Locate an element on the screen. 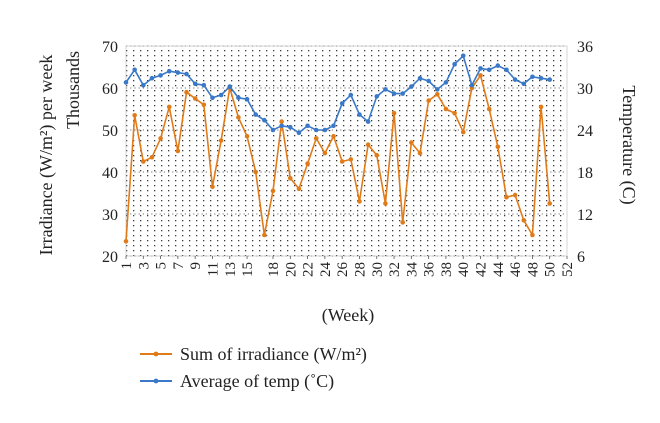 The image size is (660, 423). left-y-tick-label: 20 is located at coordinates (110, 257).